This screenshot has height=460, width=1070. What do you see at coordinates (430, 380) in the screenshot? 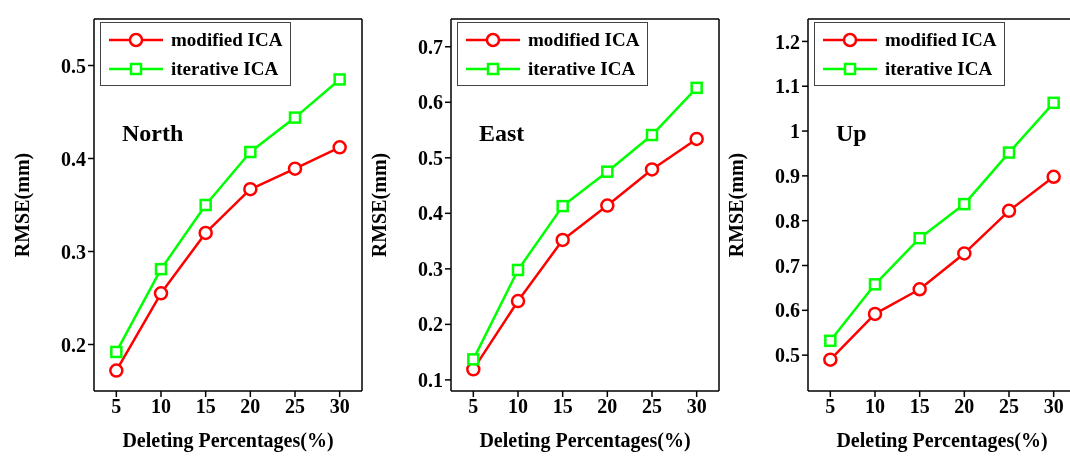
I see `y-tick-label: 0.1` at bounding box center [430, 380].